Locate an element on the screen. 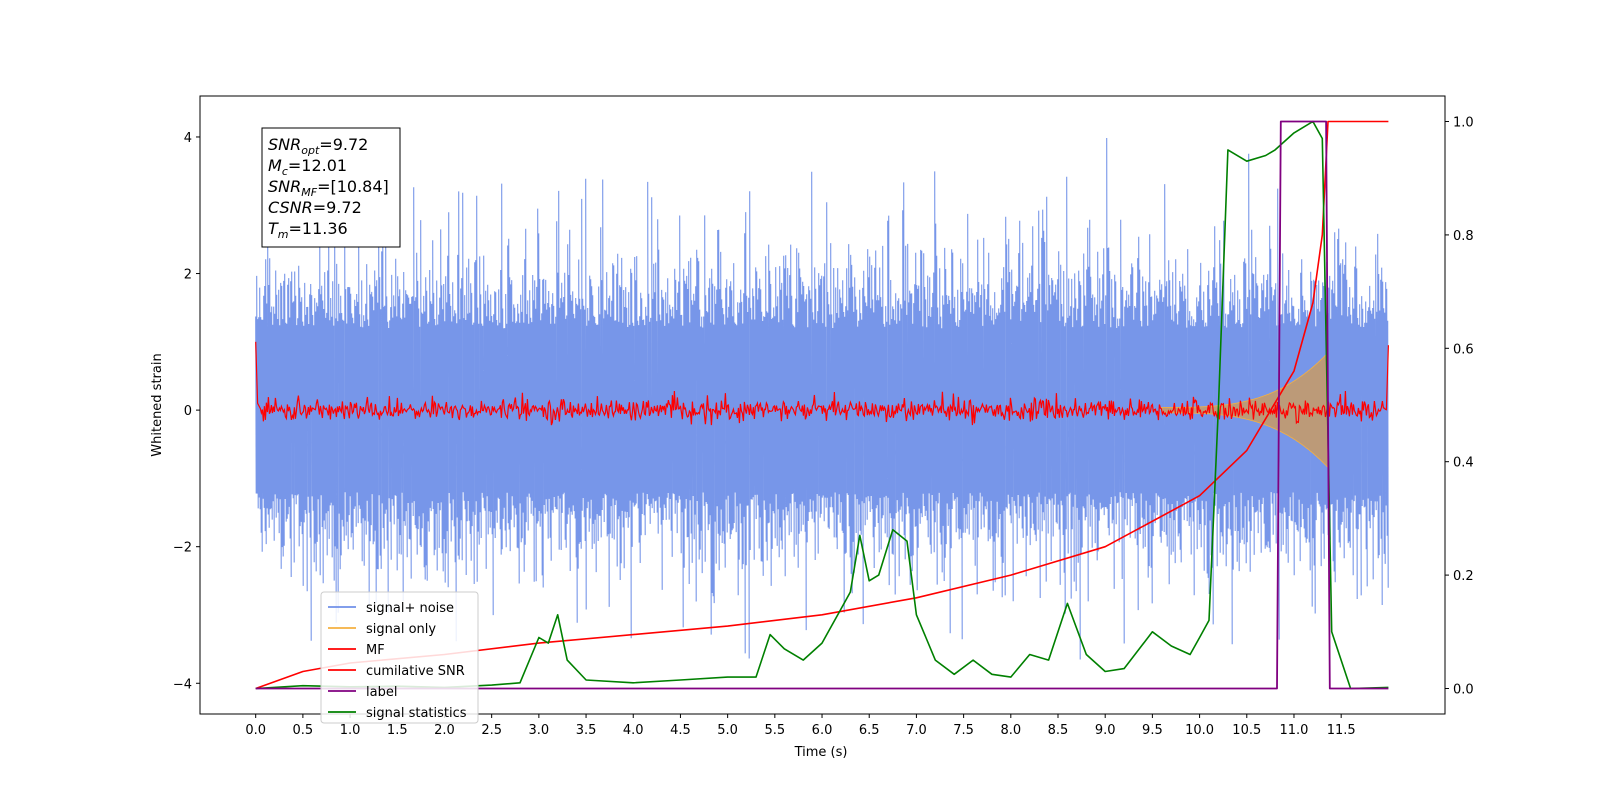 Image resolution: width=1600 pixels, height=800 pixels. legend-frame is located at coordinates (399, 657).